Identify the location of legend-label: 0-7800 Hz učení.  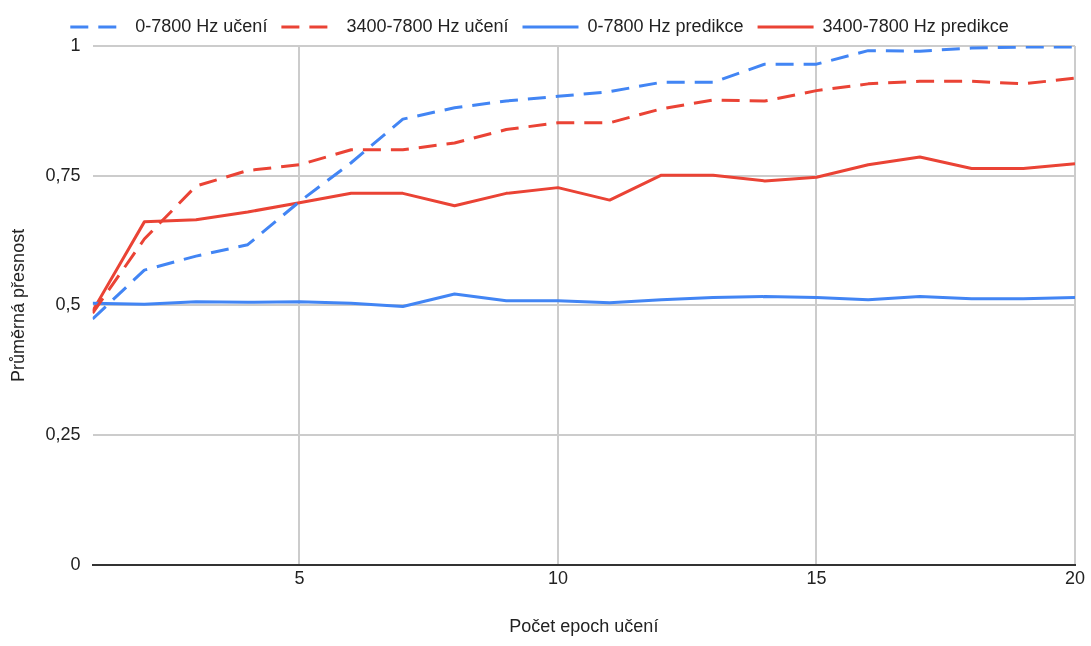
(201, 25).